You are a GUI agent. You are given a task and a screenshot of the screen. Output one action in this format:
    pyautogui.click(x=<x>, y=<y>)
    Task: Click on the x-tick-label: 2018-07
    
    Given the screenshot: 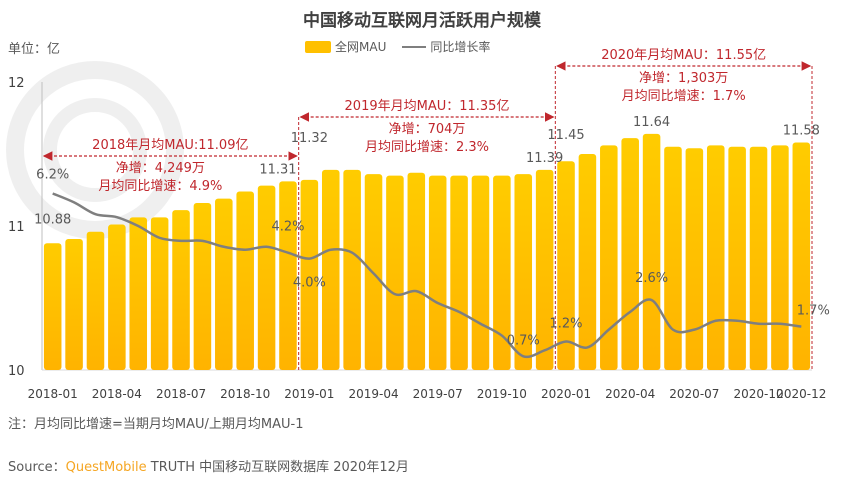 What is the action you would take?
    pyautogui.click(x=181, y=394)
    